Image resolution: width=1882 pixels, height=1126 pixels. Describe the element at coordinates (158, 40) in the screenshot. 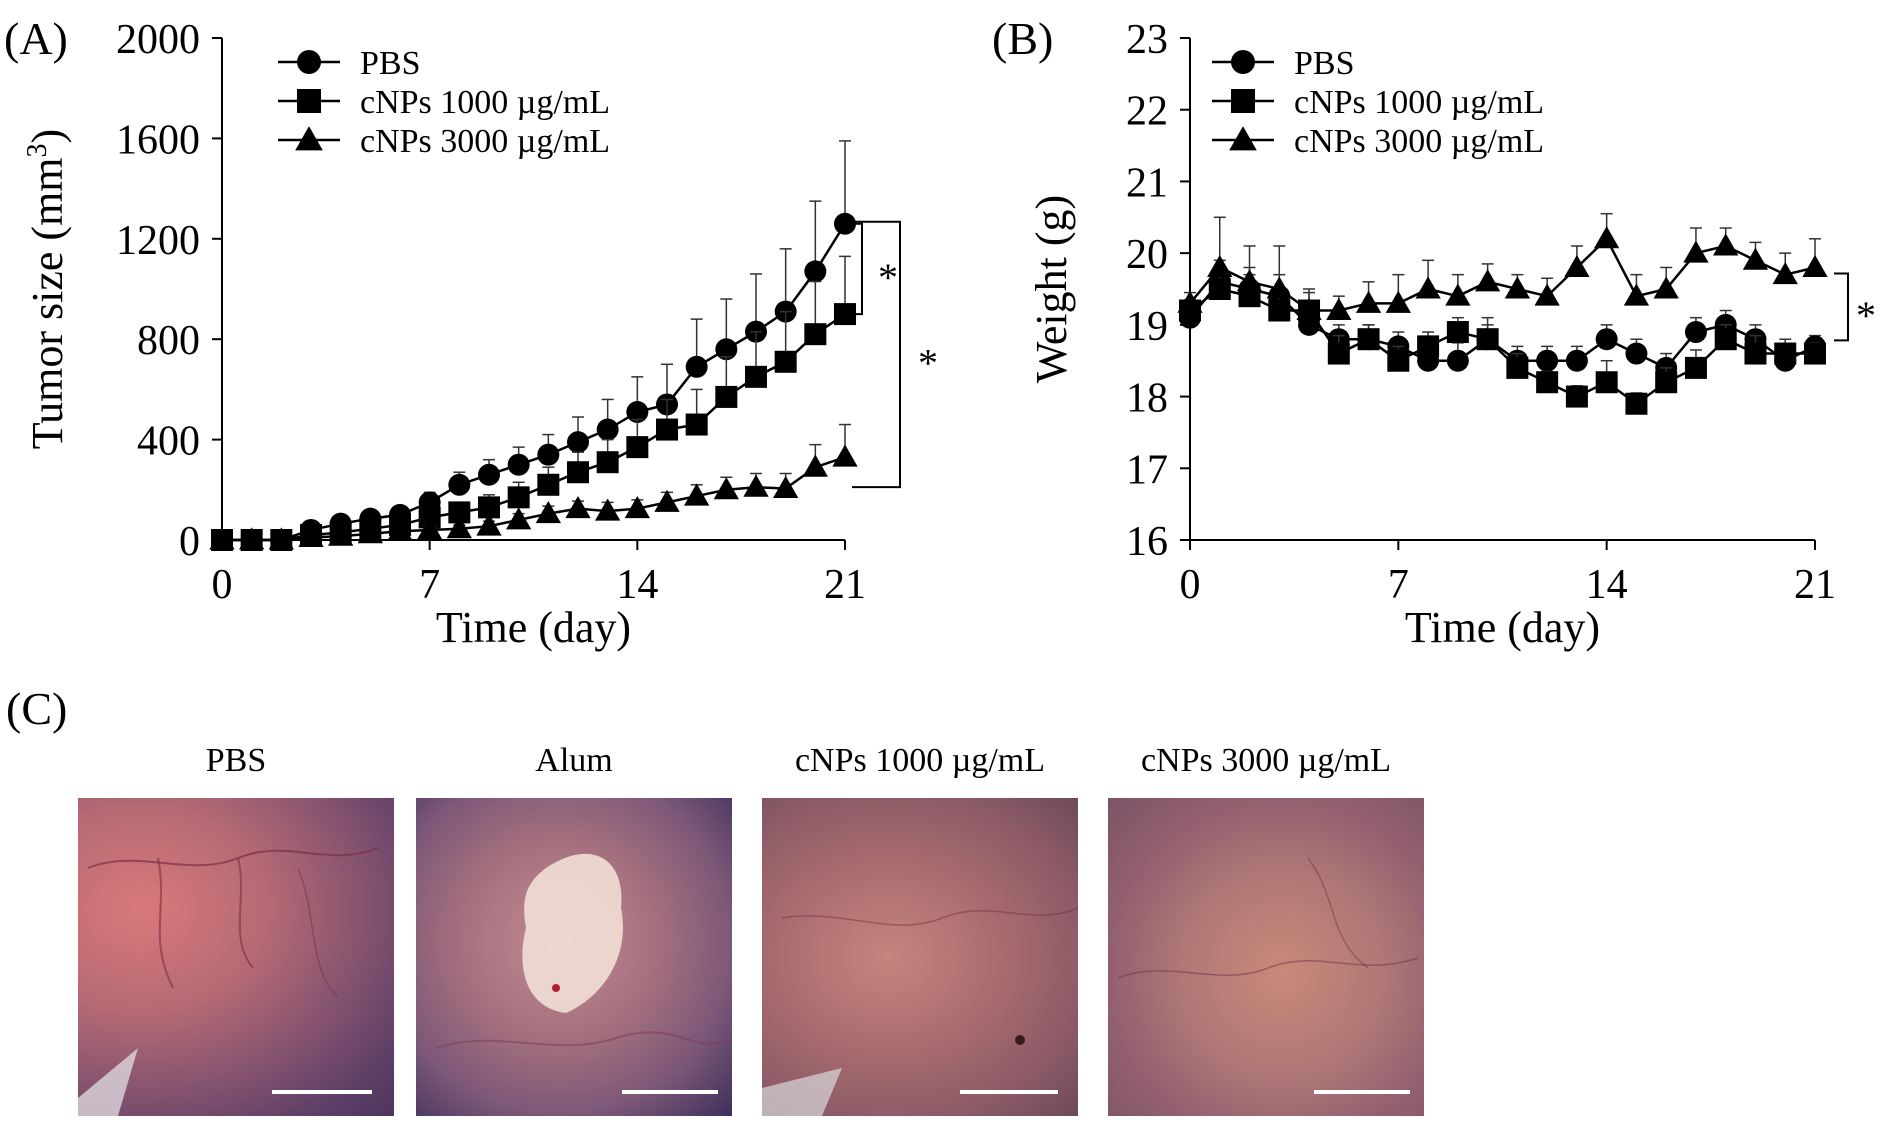

I see `y-tick-label: 2000` at that location.